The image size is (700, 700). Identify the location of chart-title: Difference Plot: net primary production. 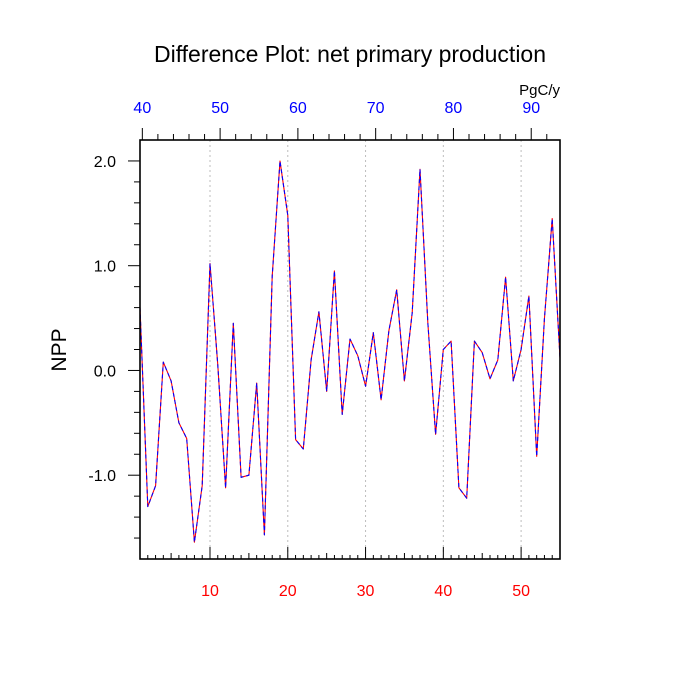
(350, 54).